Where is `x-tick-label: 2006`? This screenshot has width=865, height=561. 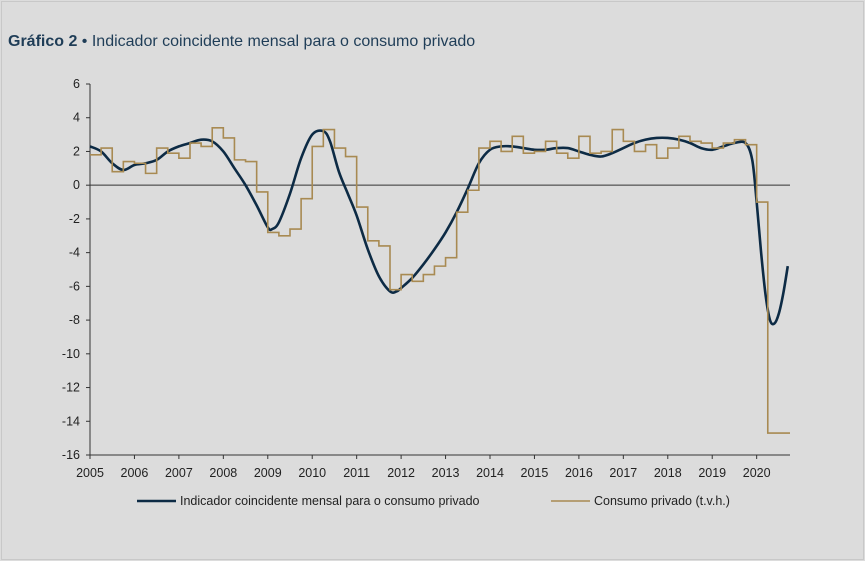 x-tick-label: 2006 is located at coordinates (135, 473).